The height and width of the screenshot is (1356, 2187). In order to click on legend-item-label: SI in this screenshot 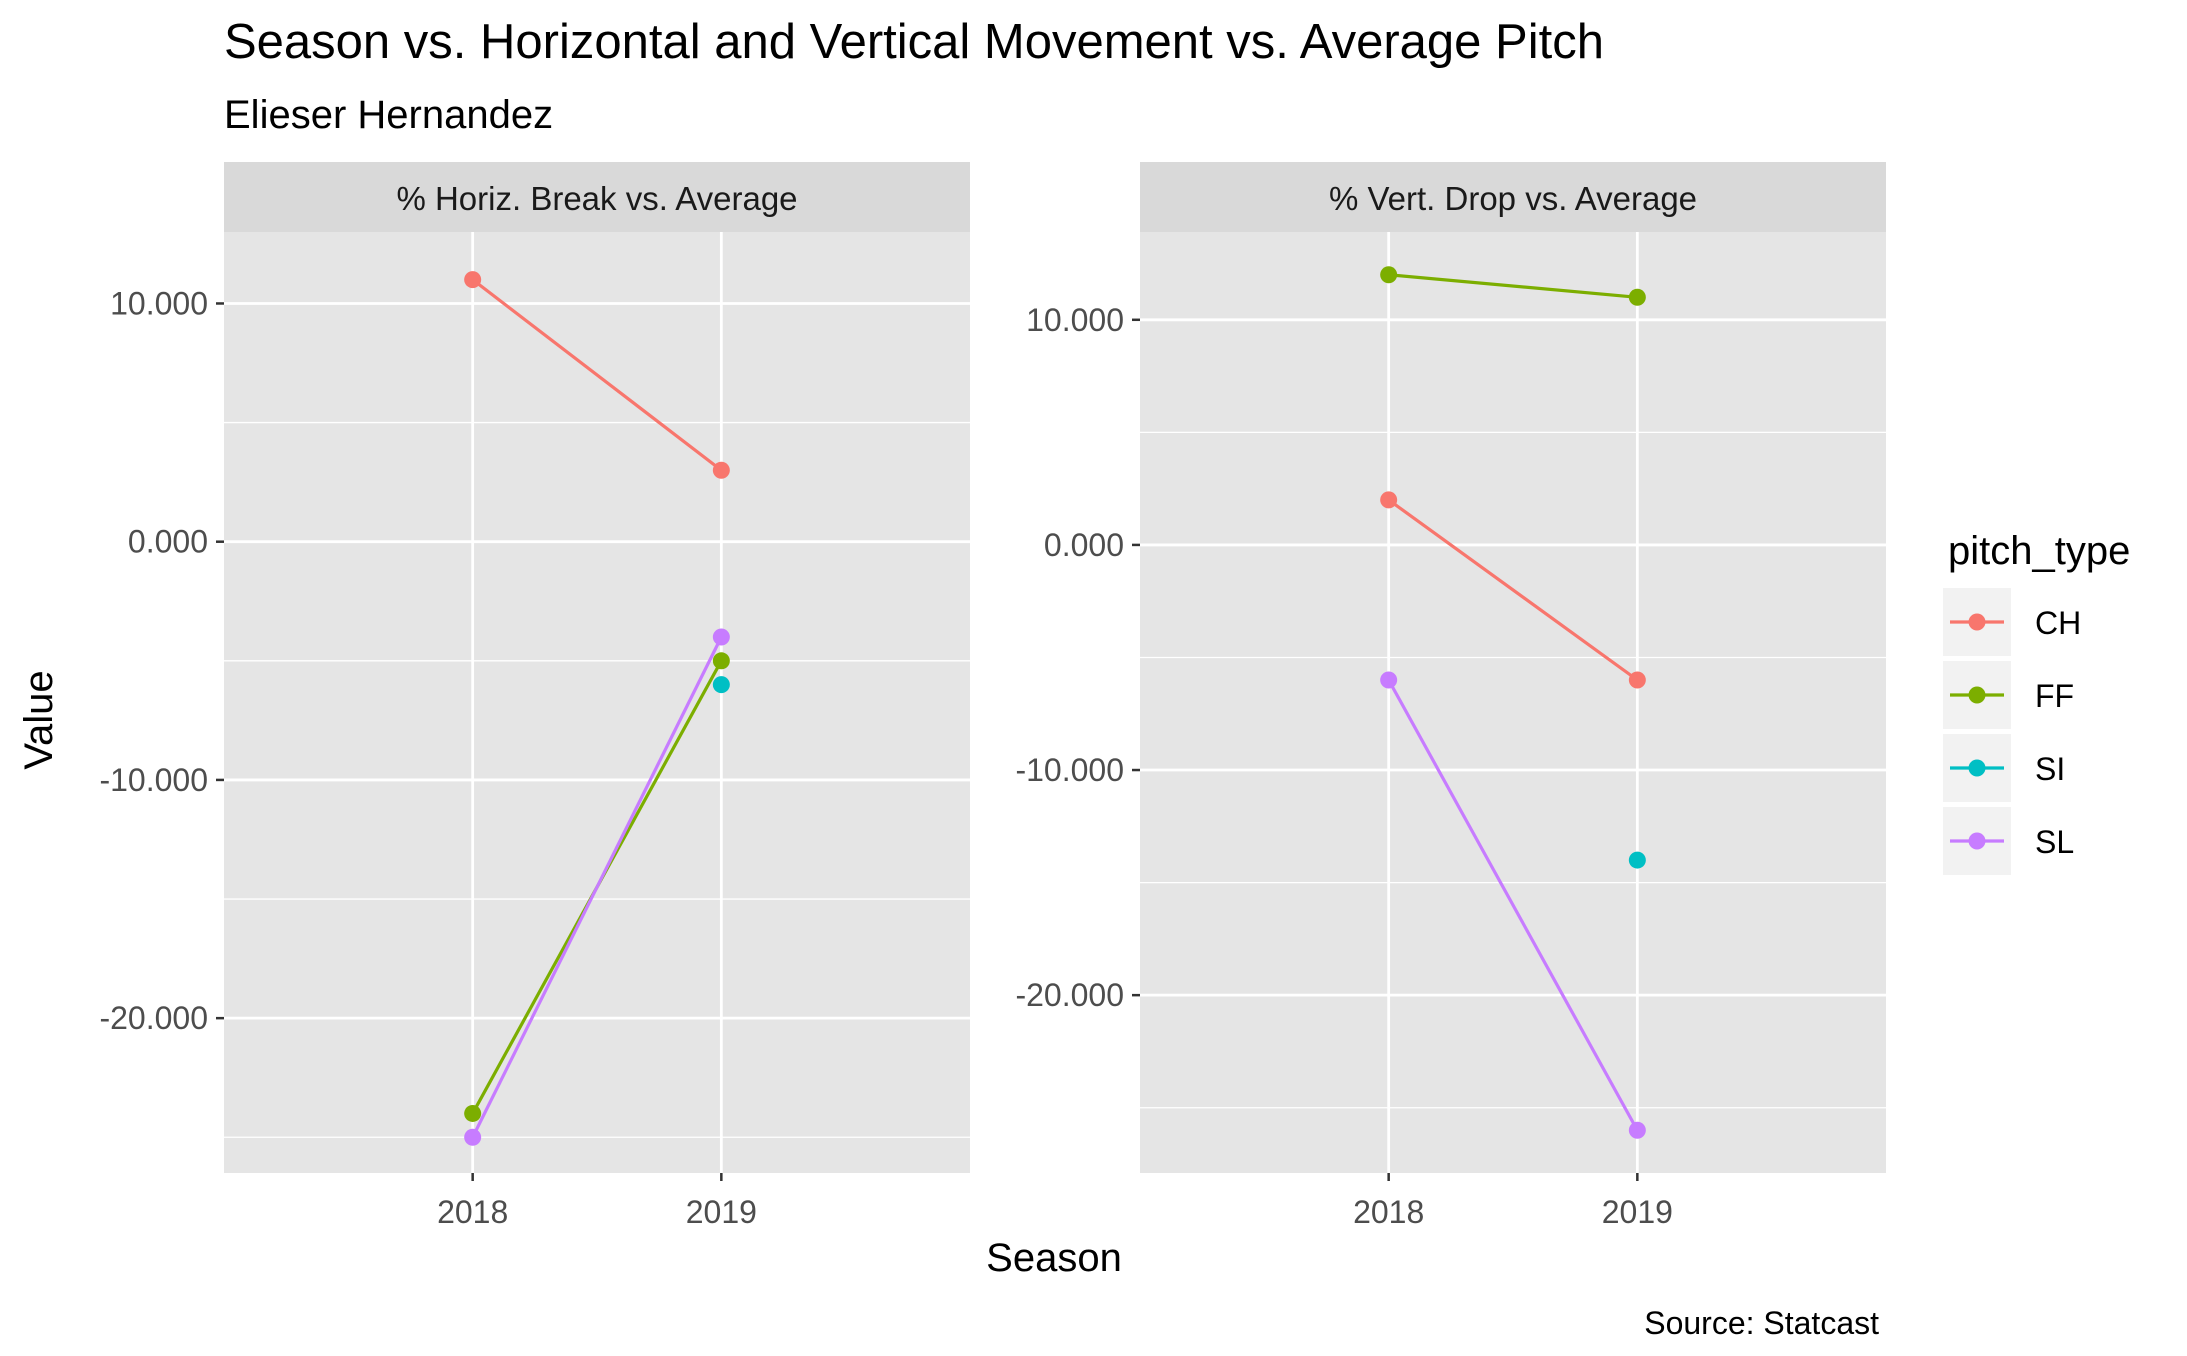, I will do `click(2050, 769)`.